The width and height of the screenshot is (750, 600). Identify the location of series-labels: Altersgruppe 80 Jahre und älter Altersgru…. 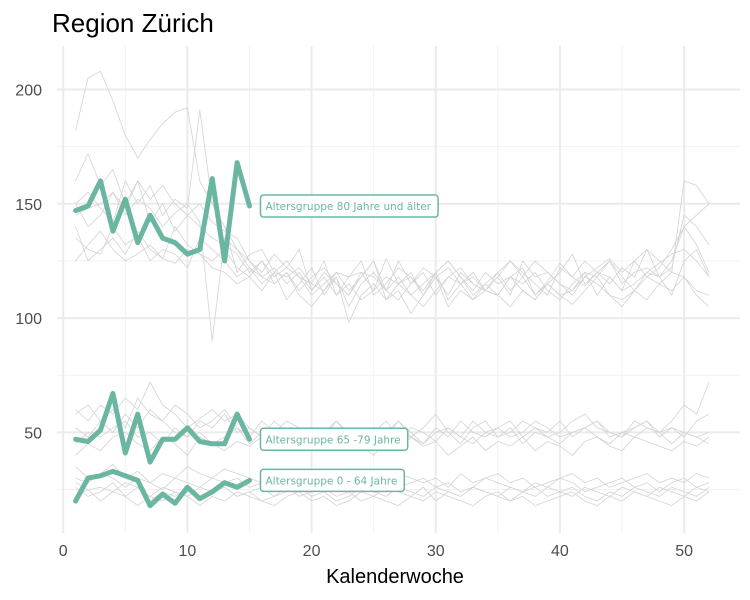
(349, 343).